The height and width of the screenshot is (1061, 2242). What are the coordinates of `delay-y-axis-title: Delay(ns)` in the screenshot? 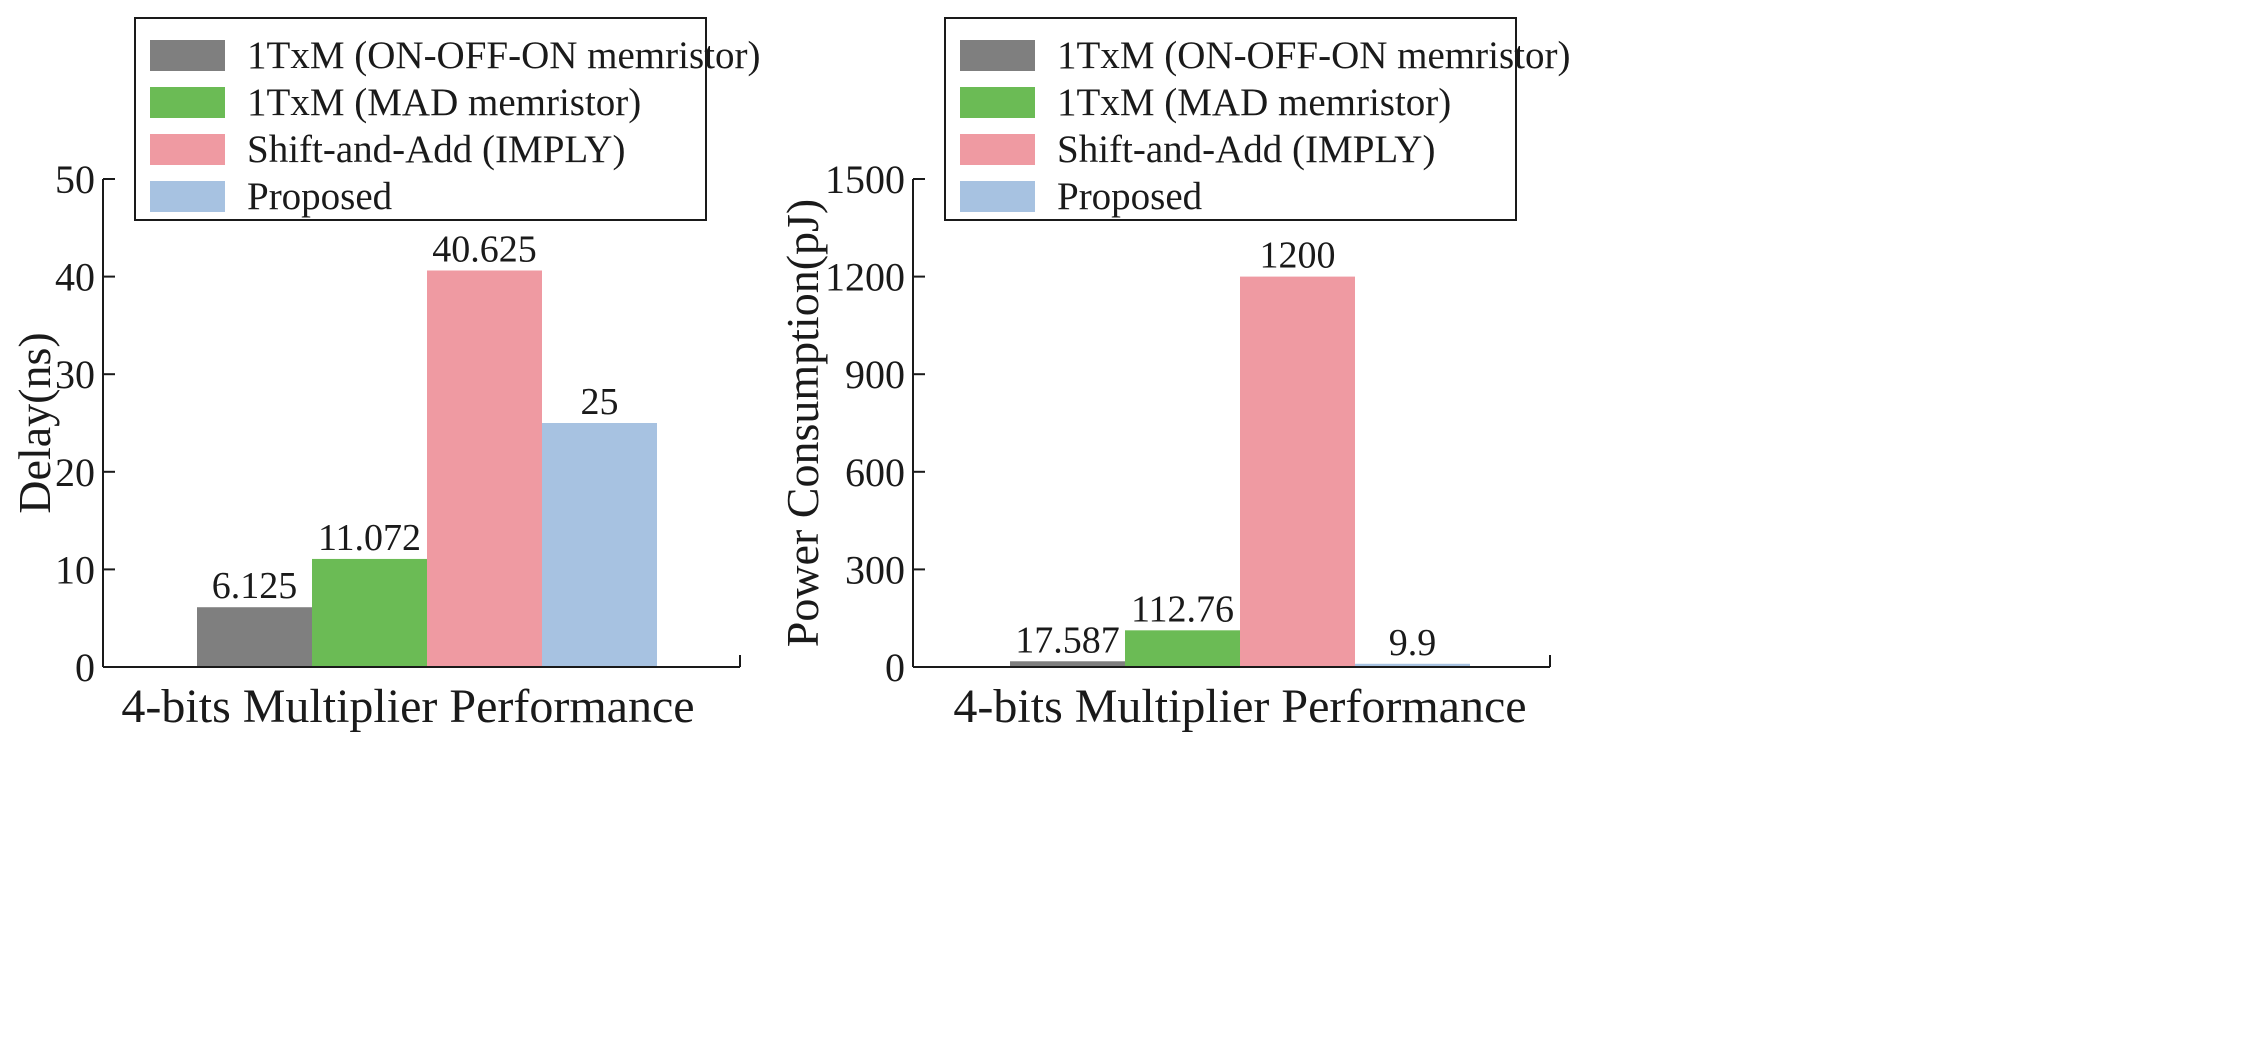 It's located at (34, 422).